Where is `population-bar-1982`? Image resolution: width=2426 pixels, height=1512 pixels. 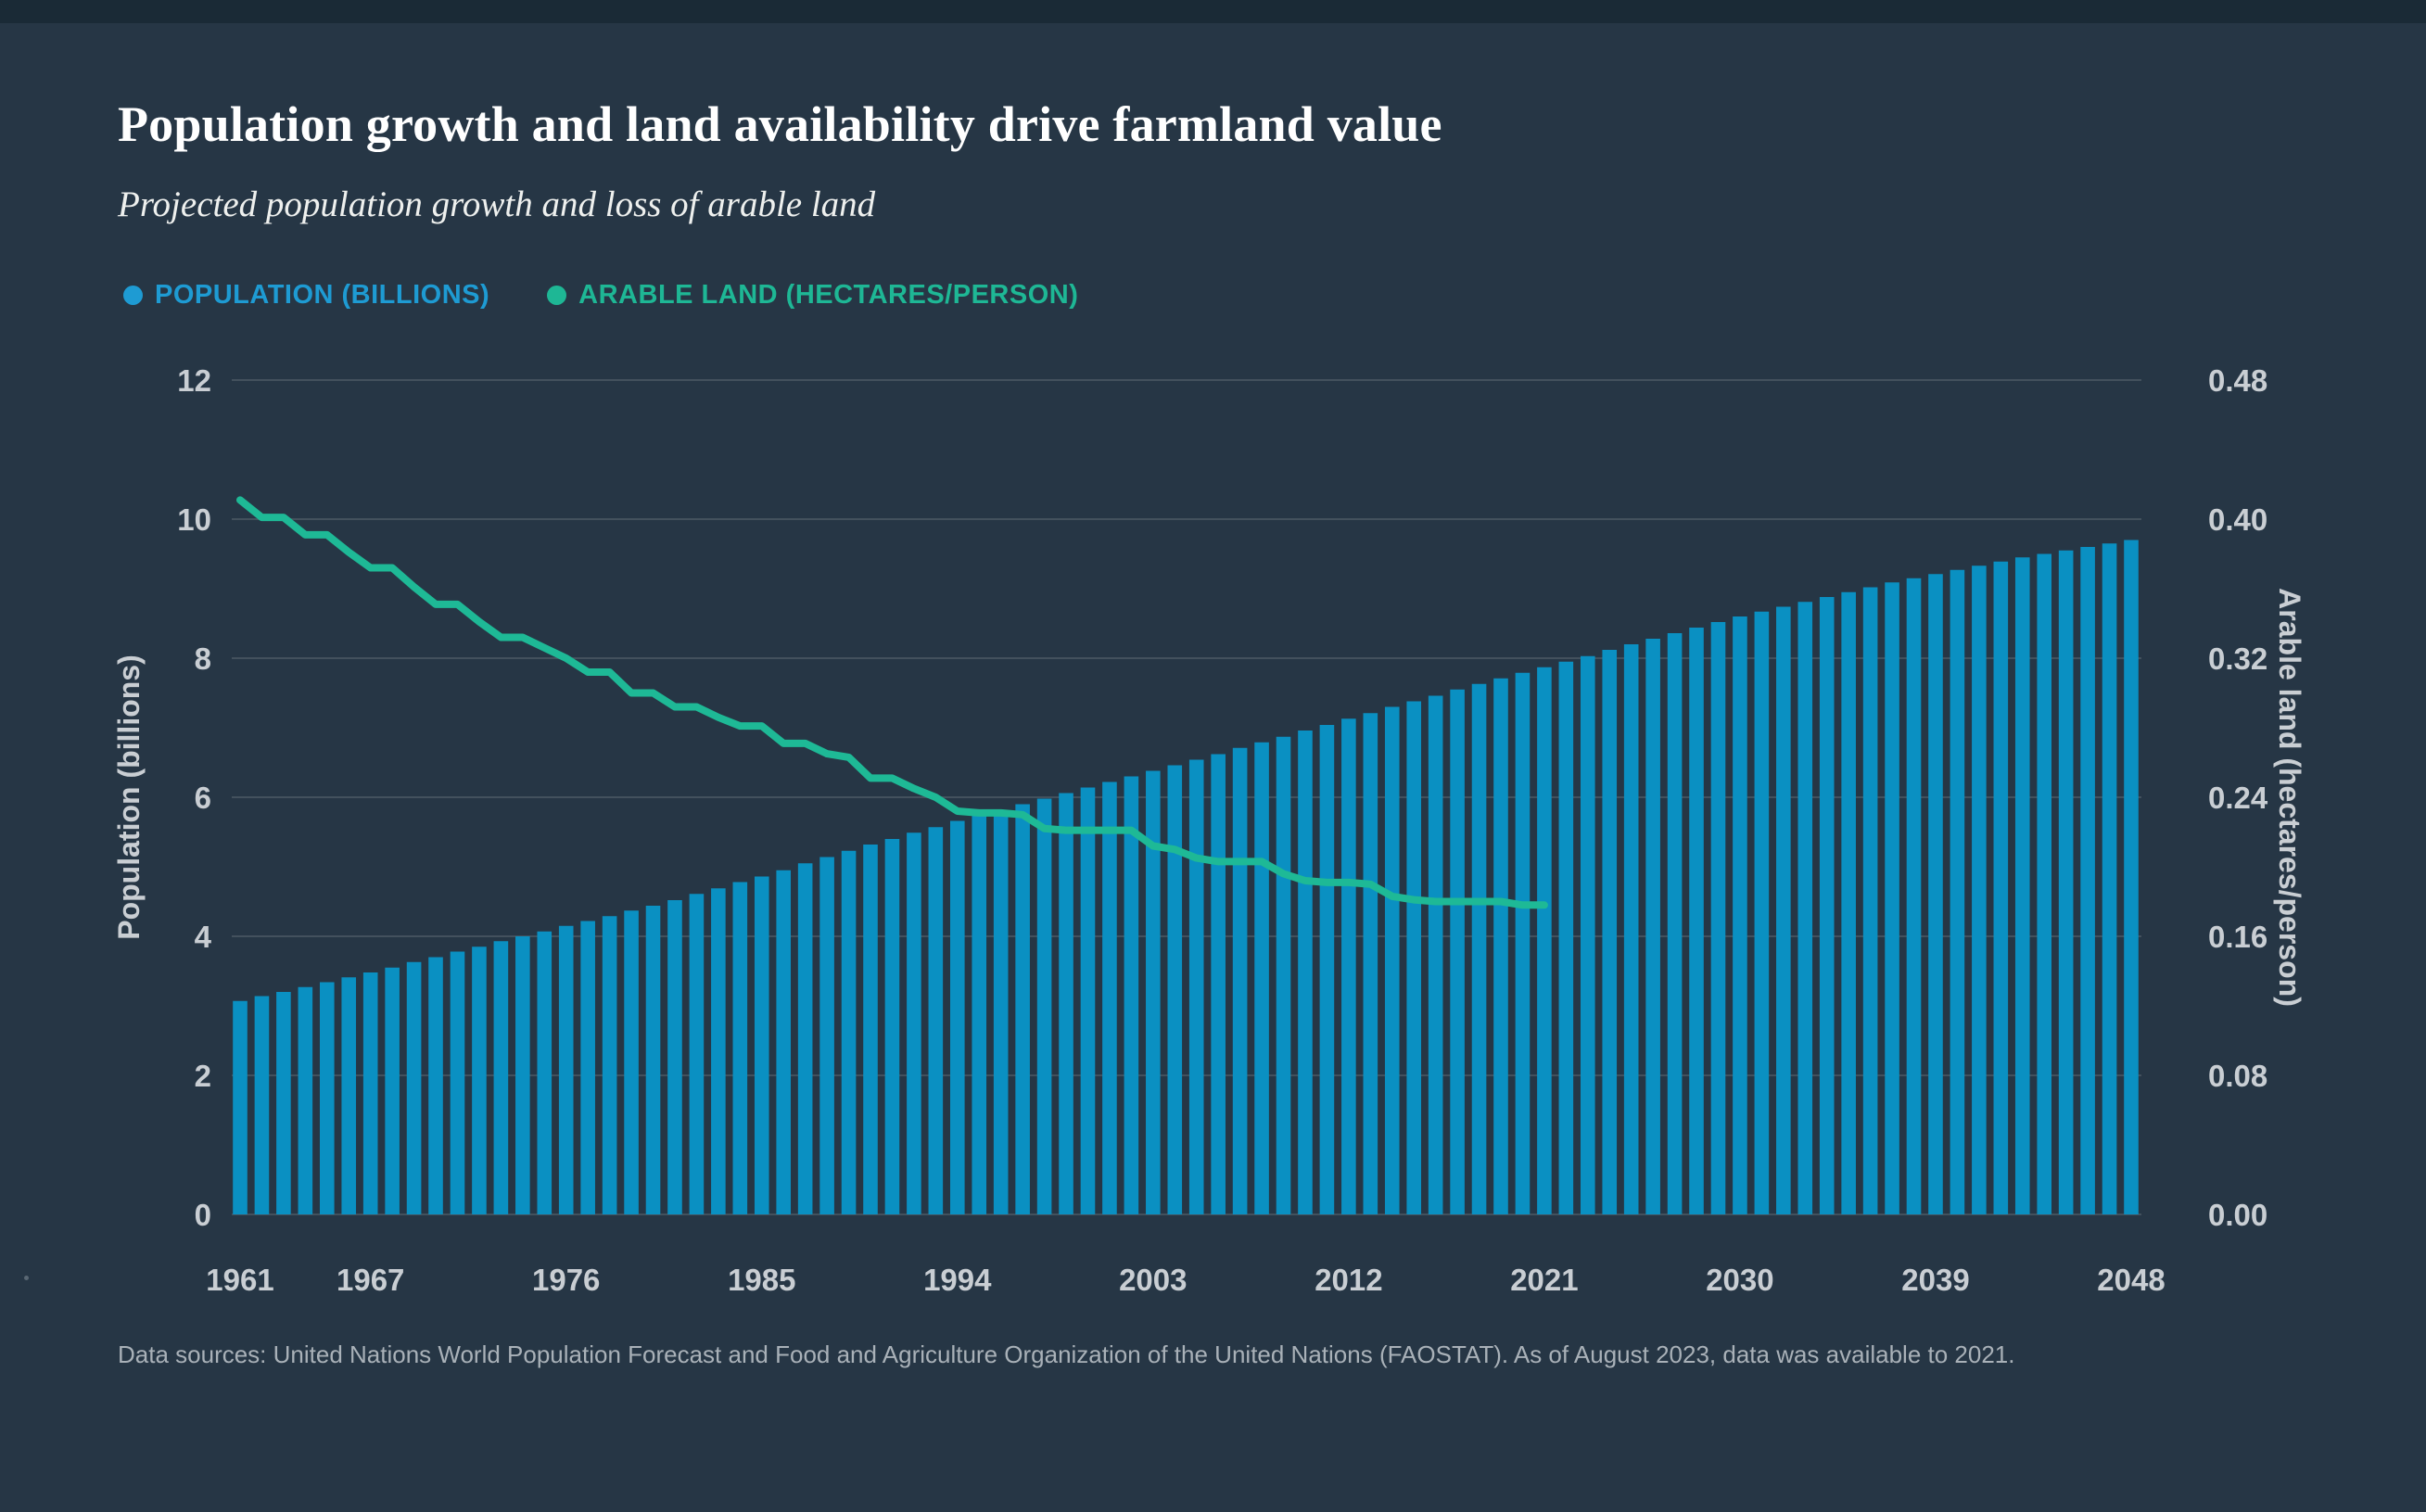 population-bar-1982 is located at coordinates (697, 1054).